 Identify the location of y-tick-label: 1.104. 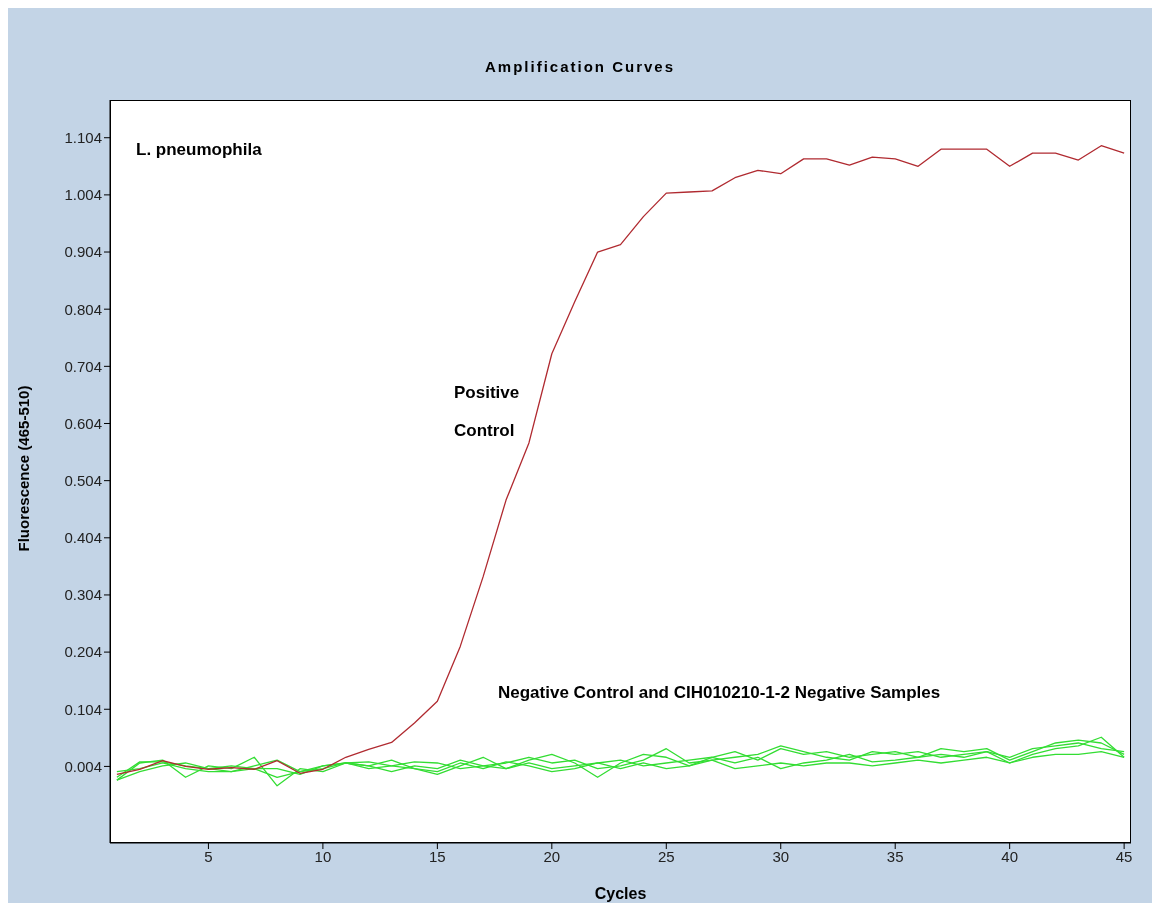
(83, 138).